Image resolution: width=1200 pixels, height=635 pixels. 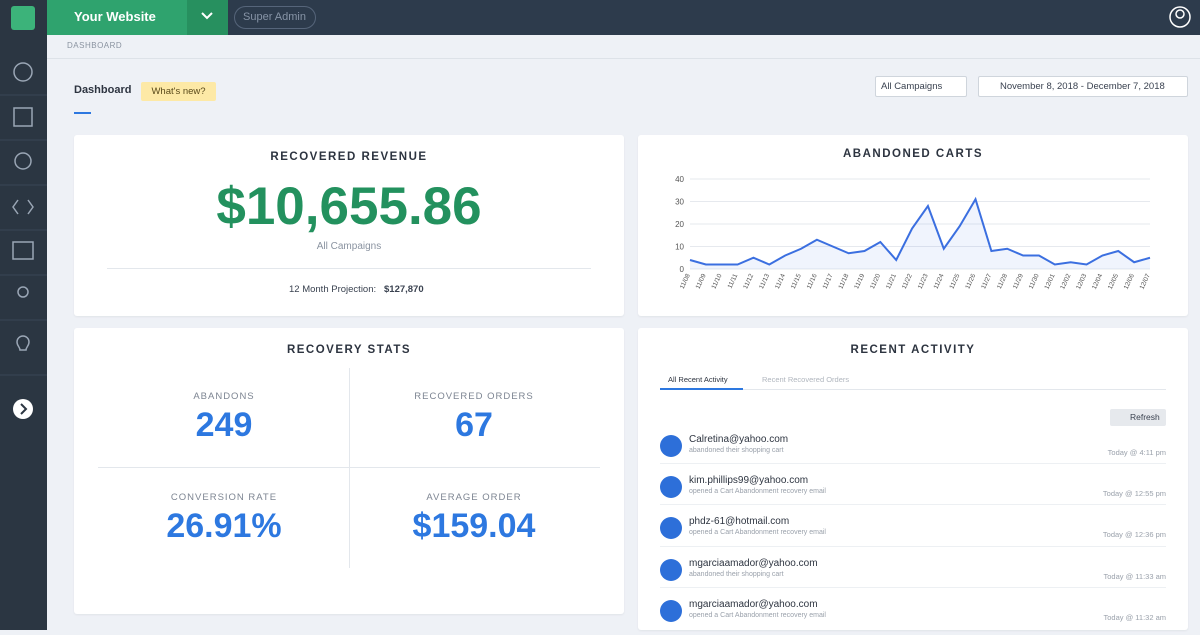 What do you see at coordinates (1134, 617) in the screenshot?
I see `activity-time: Today @ 11:32 am` at bounding box center [1134, 617].